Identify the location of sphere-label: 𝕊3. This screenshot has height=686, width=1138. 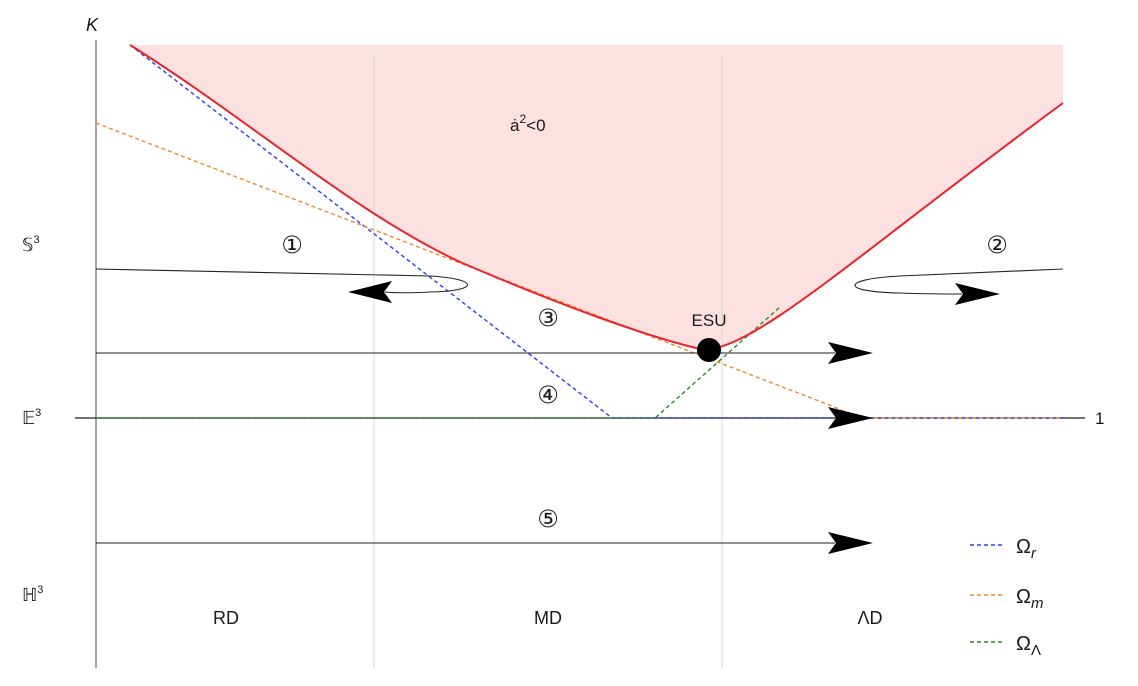
(31, 244).